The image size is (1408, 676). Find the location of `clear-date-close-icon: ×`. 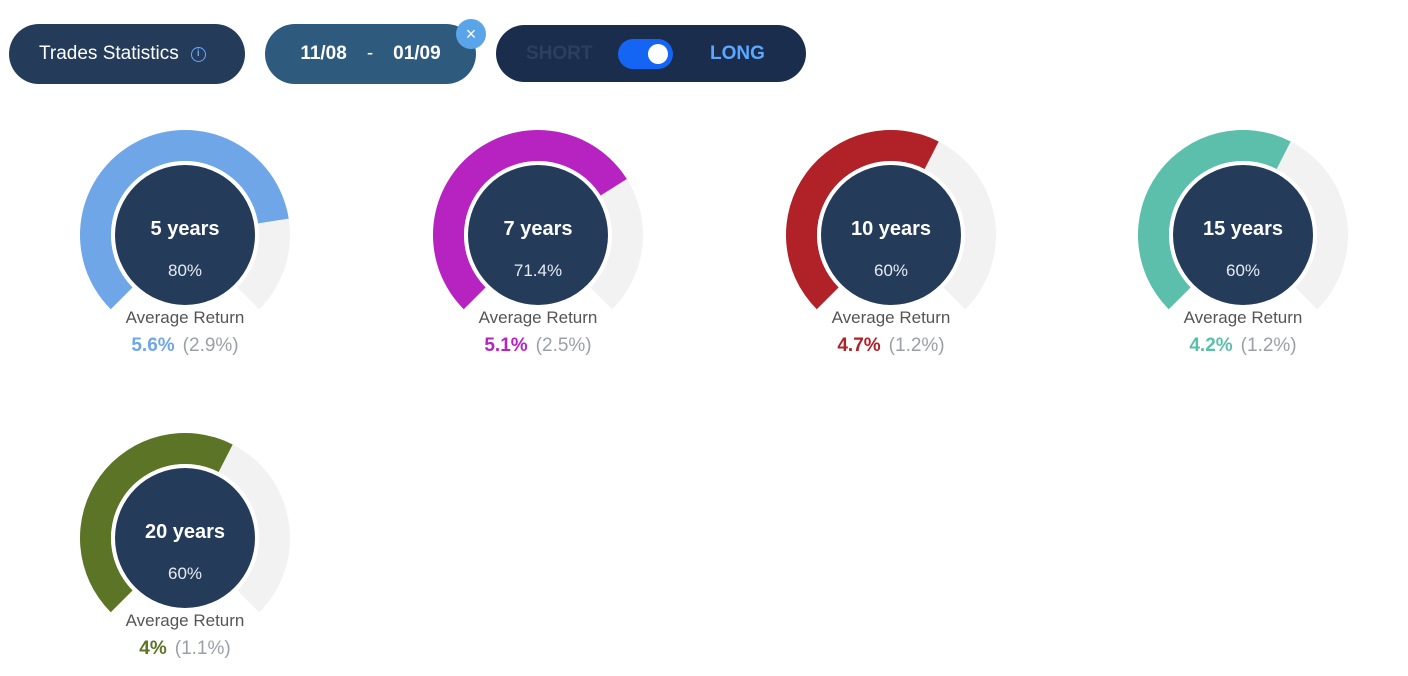

clear-date-close-icon: × is located at coordinates (471, 34).